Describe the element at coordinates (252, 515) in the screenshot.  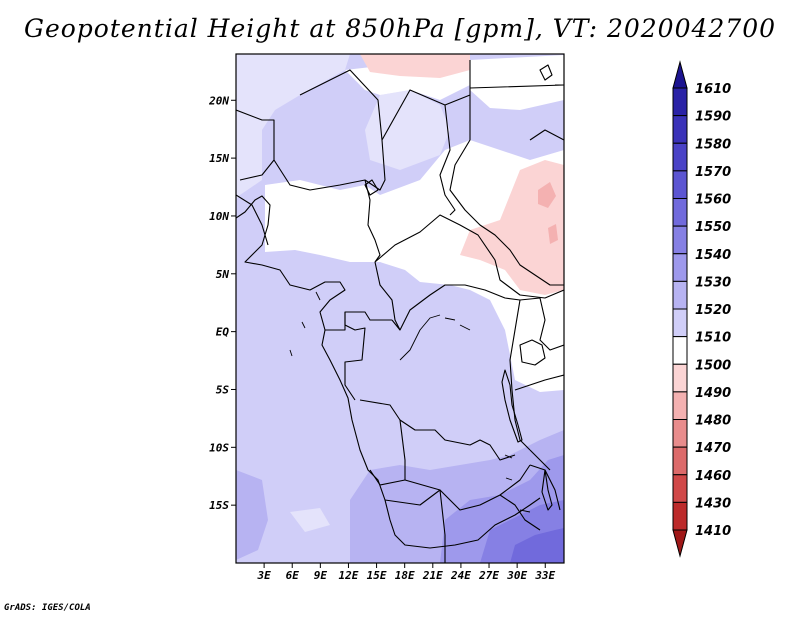
I see `field-1540-southwest` at that location.